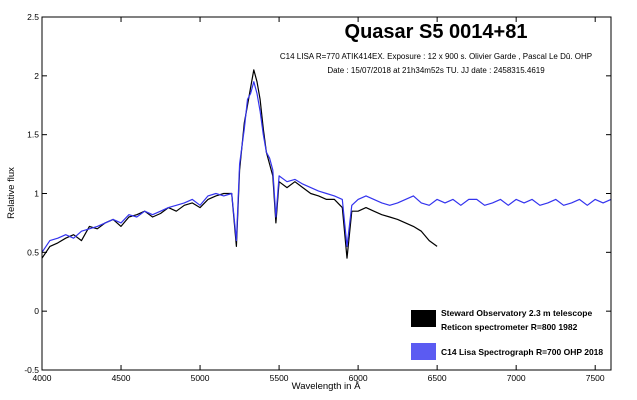 Image resolution: width=637 pixels, height=400 pixels. What do you see at coordinates (509, 327) in the screenshot?
I see `legend-label-steward-line-2: Reticon spectrometer R=800 1982` at bounding box center [509, 327].